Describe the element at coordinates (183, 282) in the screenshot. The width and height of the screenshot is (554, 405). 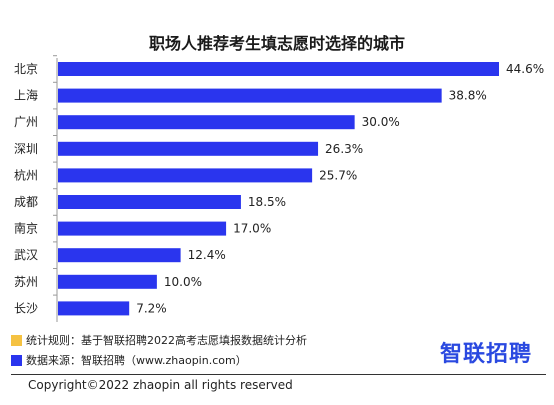
I see `value-label: 10.0%` at that location.